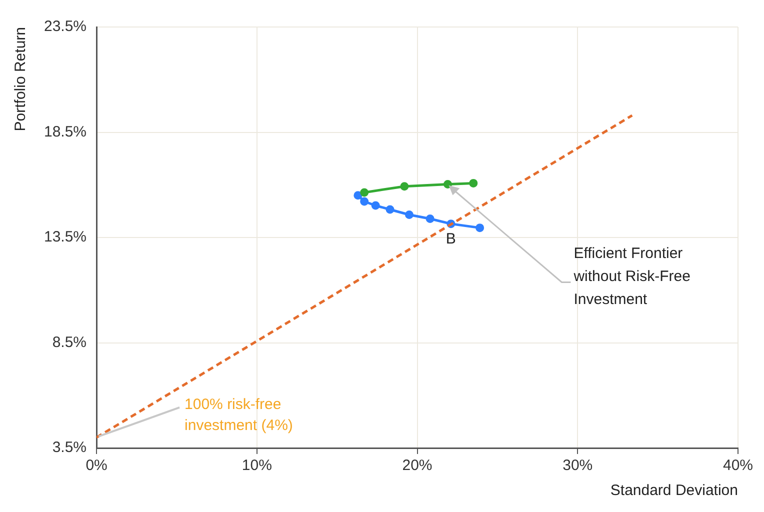  I want to click on annotation: 100% risk-free investment (4%), so click(238, 415).